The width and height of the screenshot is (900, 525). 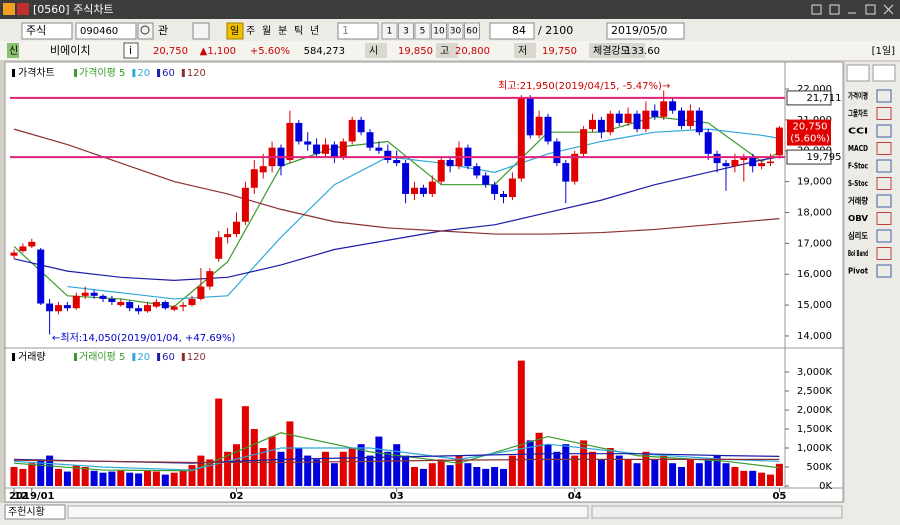 I want to click on info-button, so click(x=131, y=50).